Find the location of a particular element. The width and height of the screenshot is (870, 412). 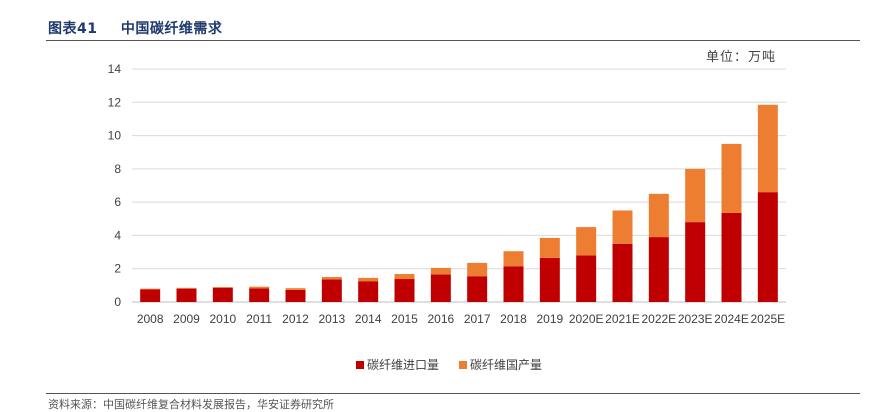

x-tick-label: 2025E is located at coordinates (767, 319).